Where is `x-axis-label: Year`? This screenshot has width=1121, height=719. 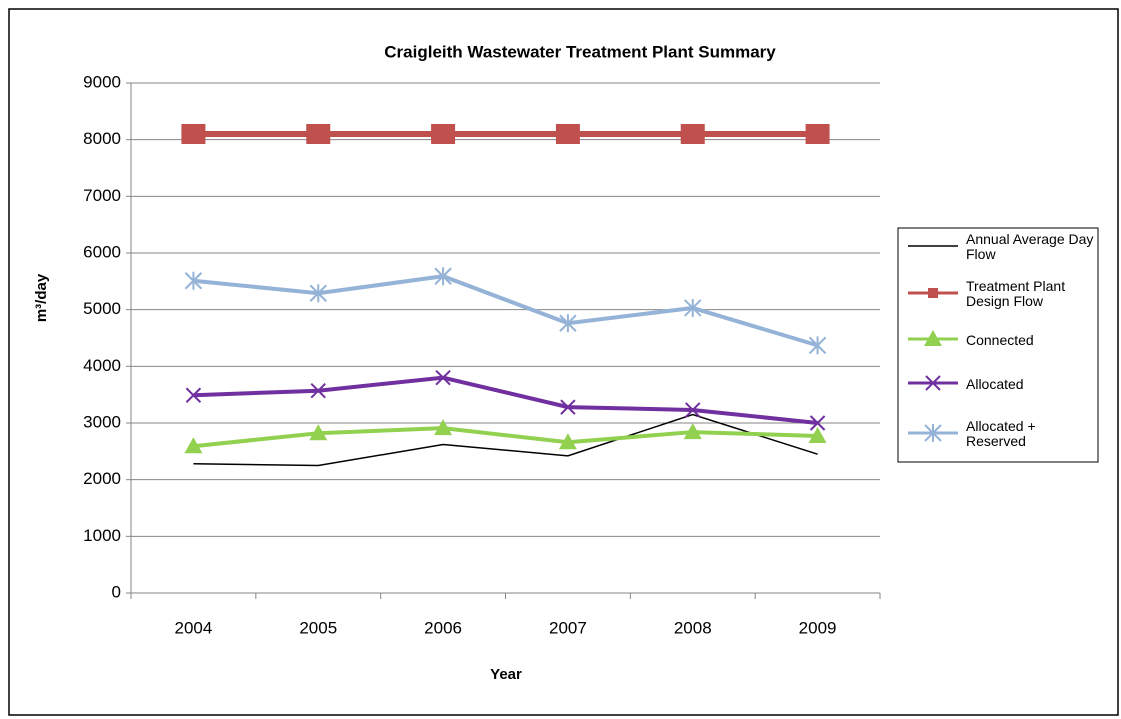
x-axis-label: Year is located at coordinates (506, 674).